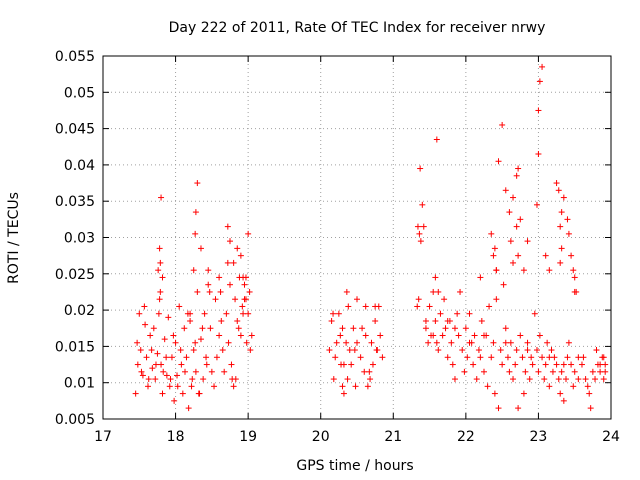  Describe the element at coordinates (75, 275) in the screenshot. I see `y-tick-label: 0.025` at that location.